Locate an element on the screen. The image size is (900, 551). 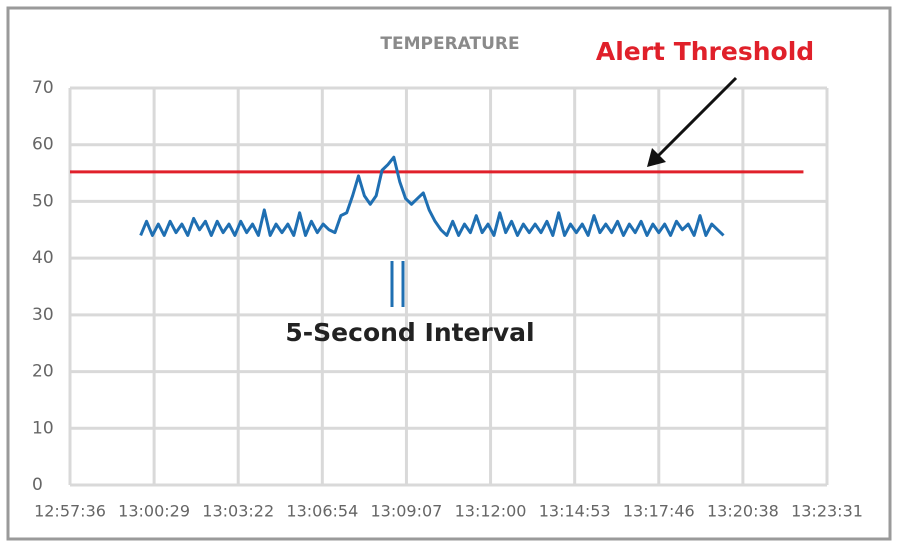
x-tick-label: 12:57:36 is located at coordinates (70, 511).